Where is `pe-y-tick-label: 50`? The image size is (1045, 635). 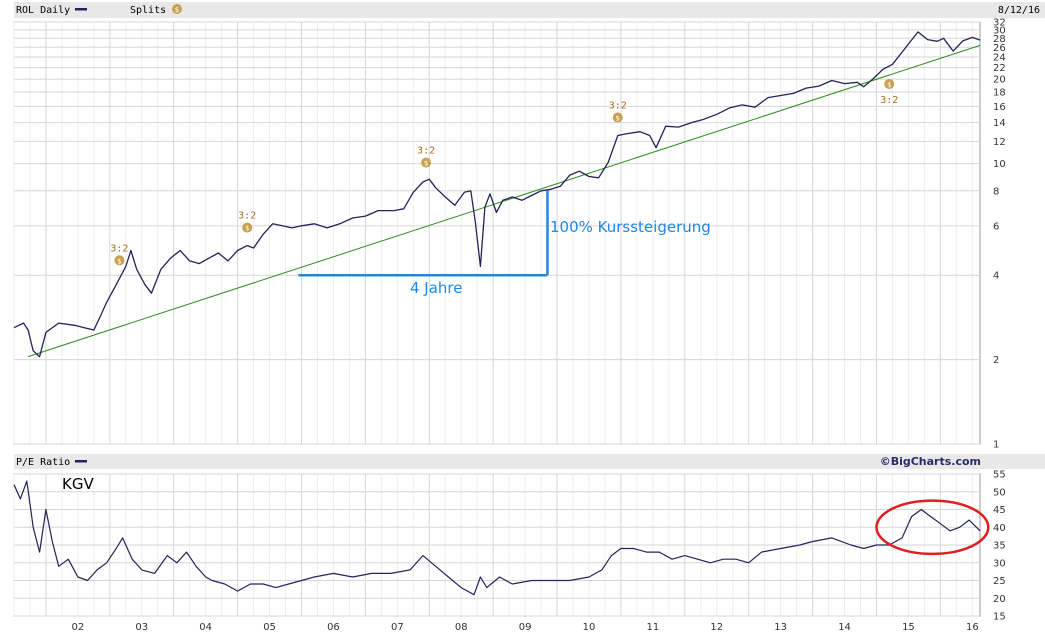 pe-y-tick-label: 50 is located at coordinates (999, 492).